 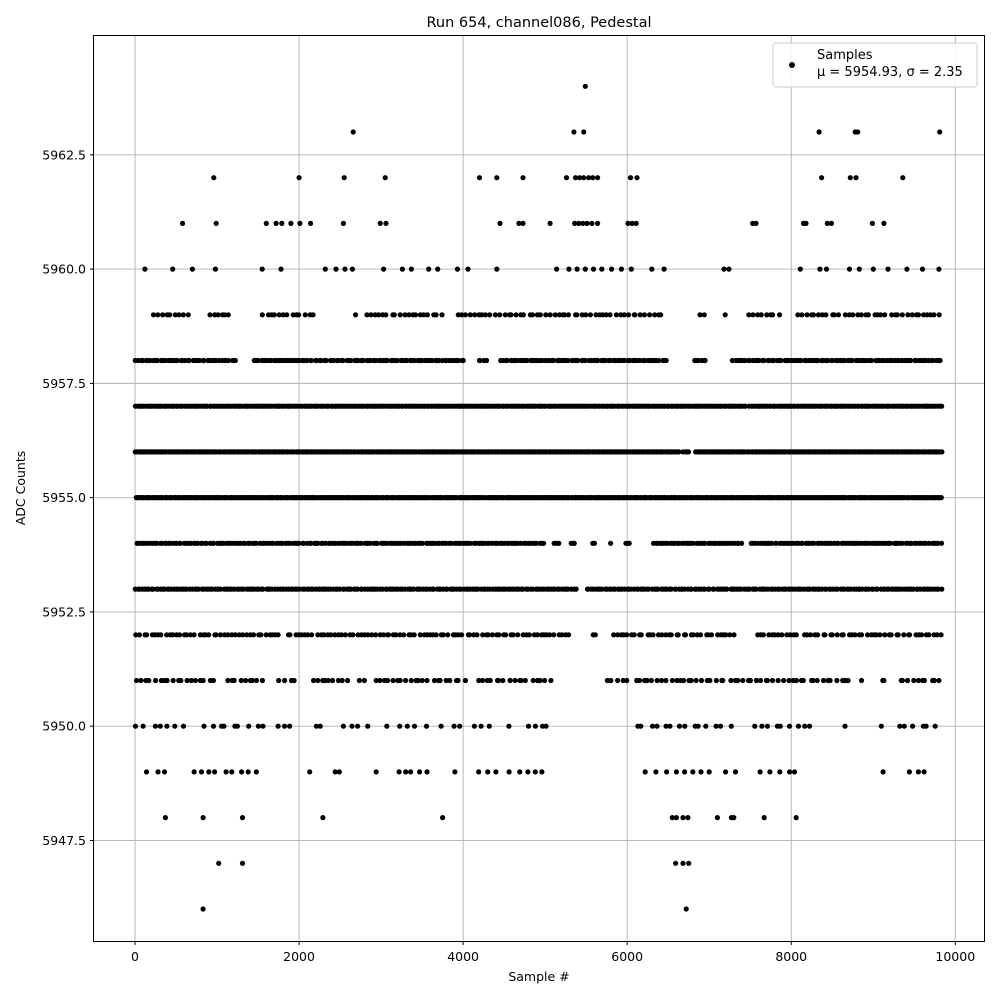 I want to click on x-tick-label: 10000, so click(x=955, y=956).